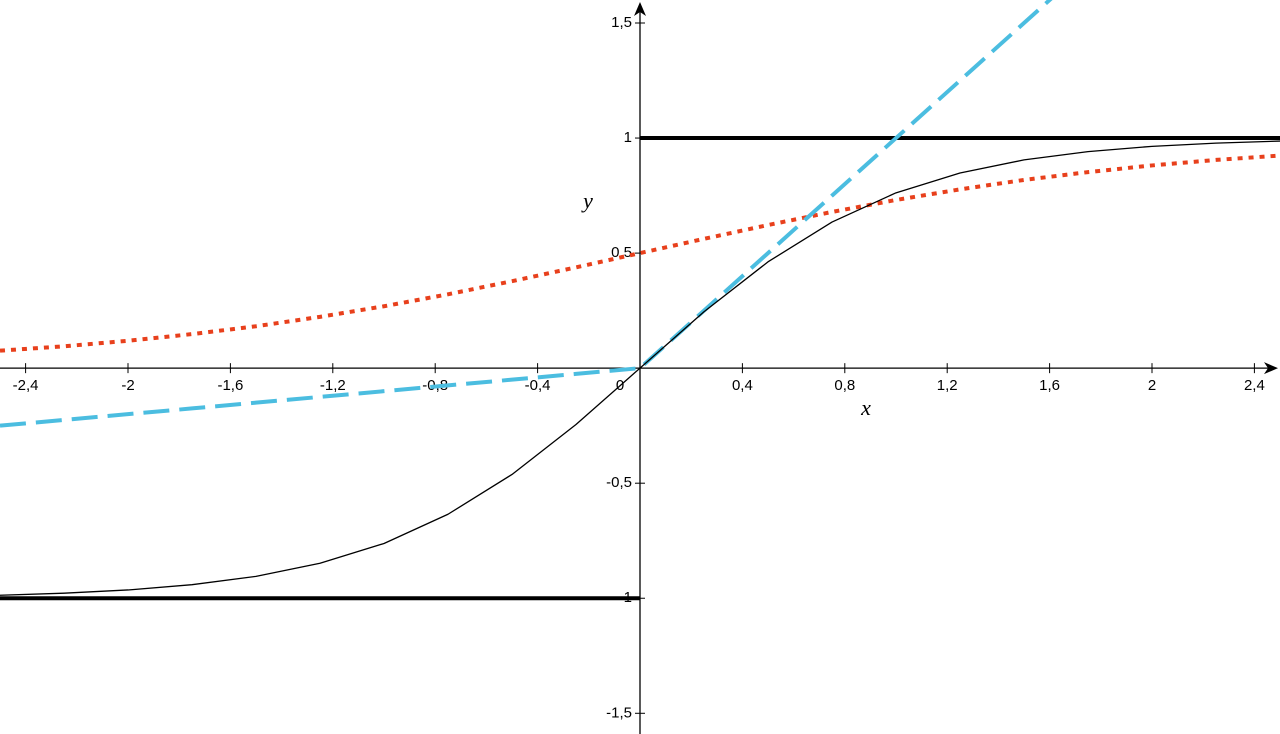 The image size is (1280, 734). What do you see at coordinates (621, 22) in the screenshot?
I see `y-tick-label: 1,5` at bounding box center [621, 22].